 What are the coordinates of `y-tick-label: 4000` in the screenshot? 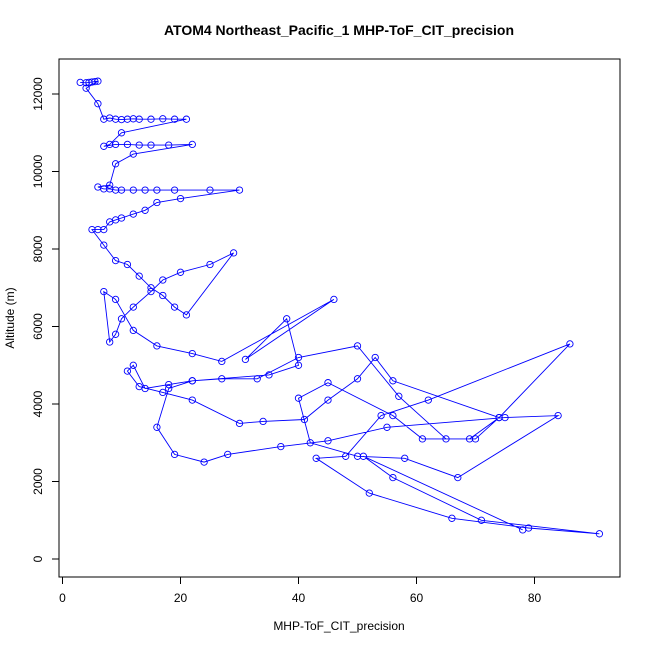 It's located at (38, 403).